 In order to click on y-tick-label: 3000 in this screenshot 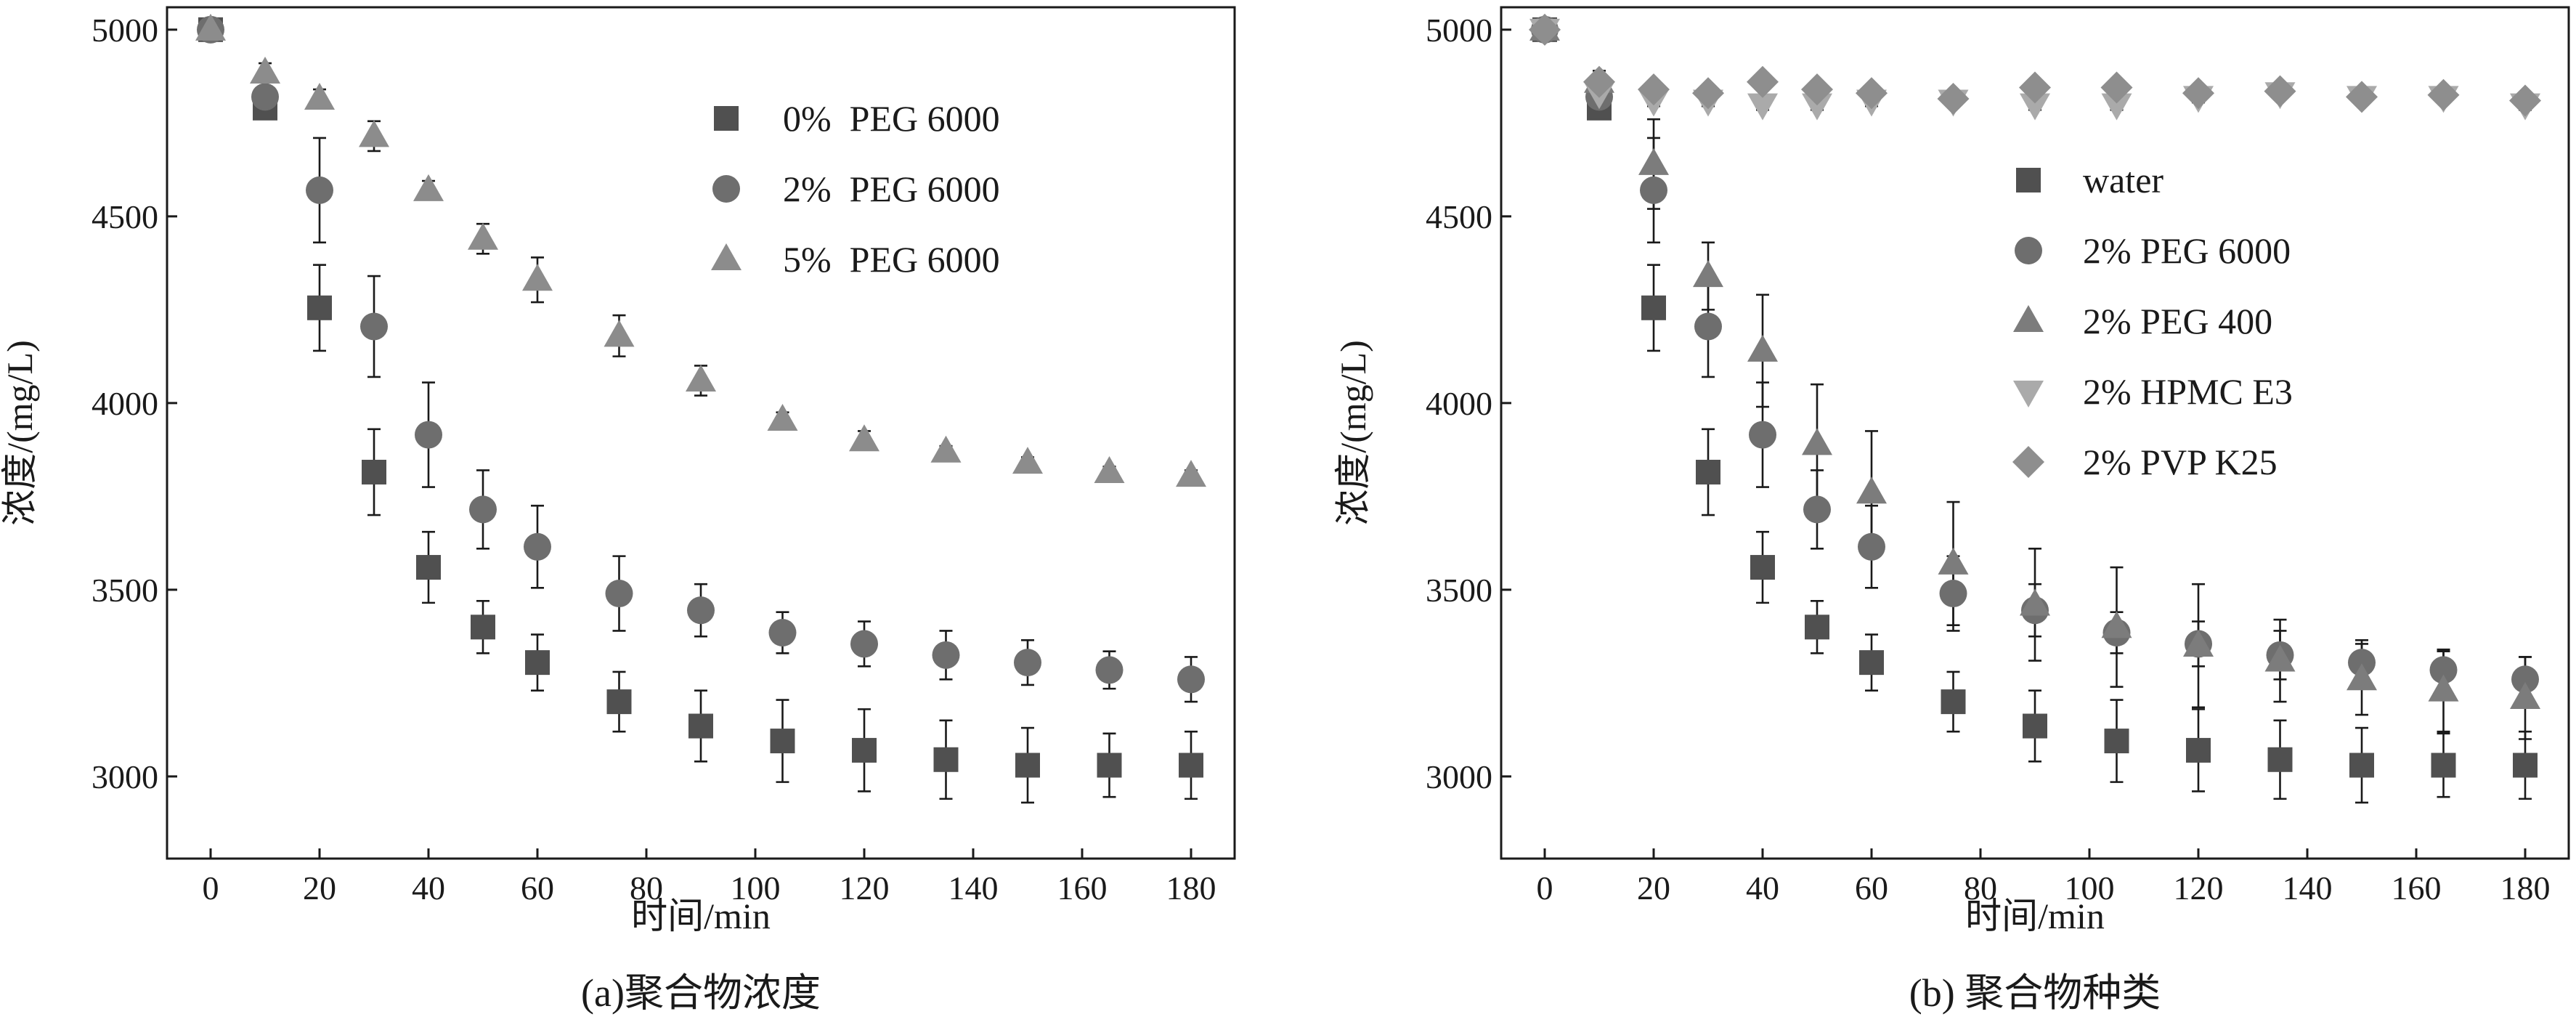, I will do `click(1459, 776)`.